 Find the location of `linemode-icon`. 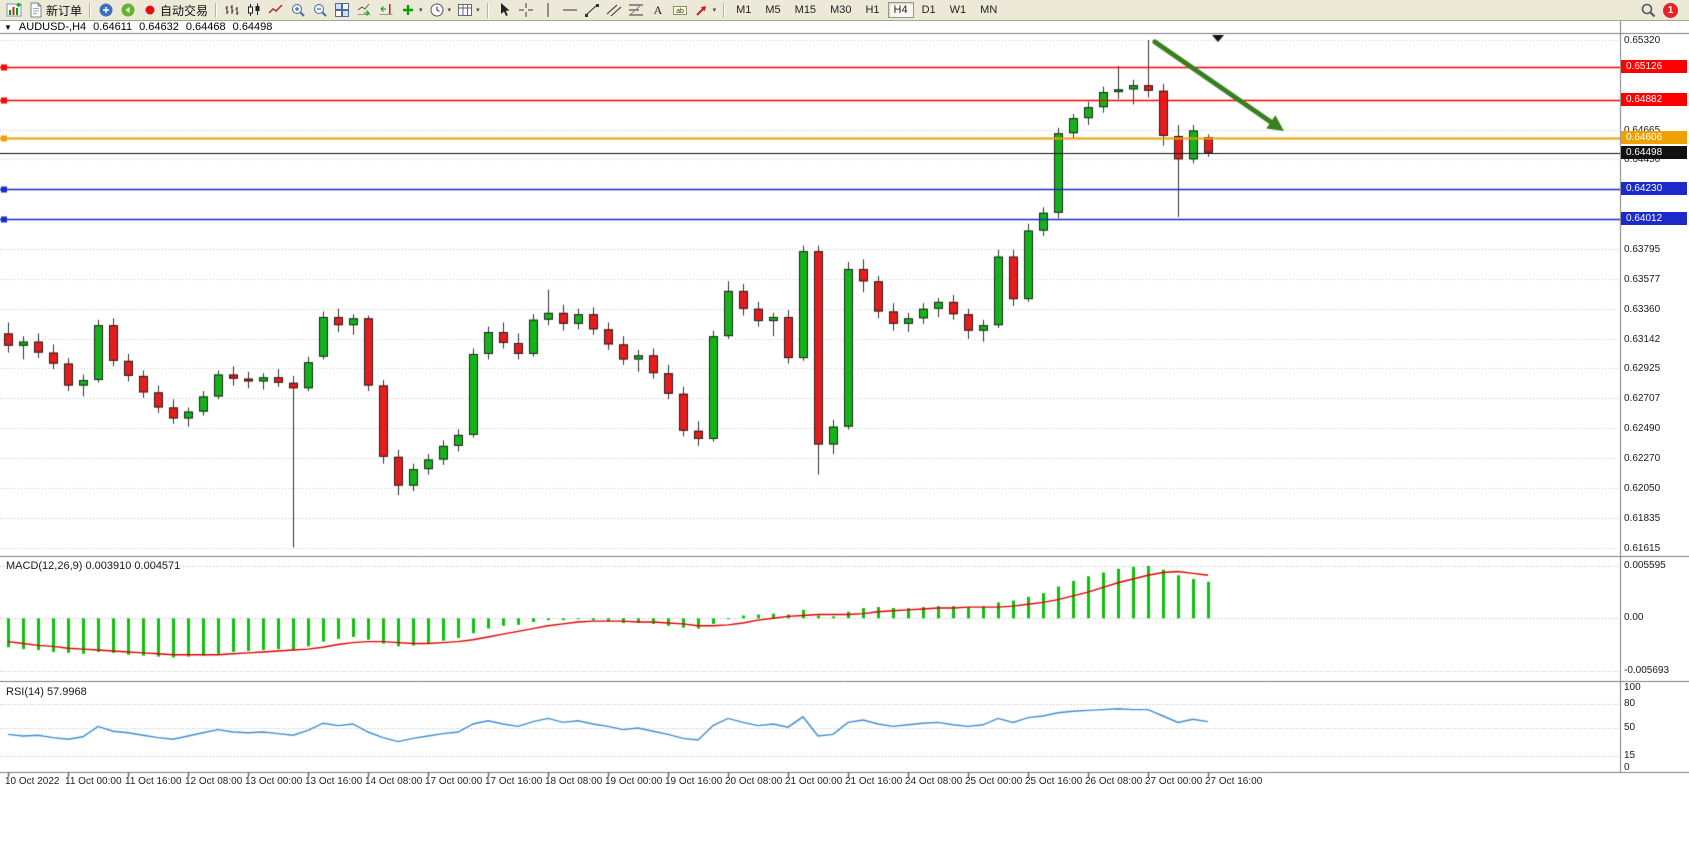

linemode-icon is located at coordinates (276, 10).